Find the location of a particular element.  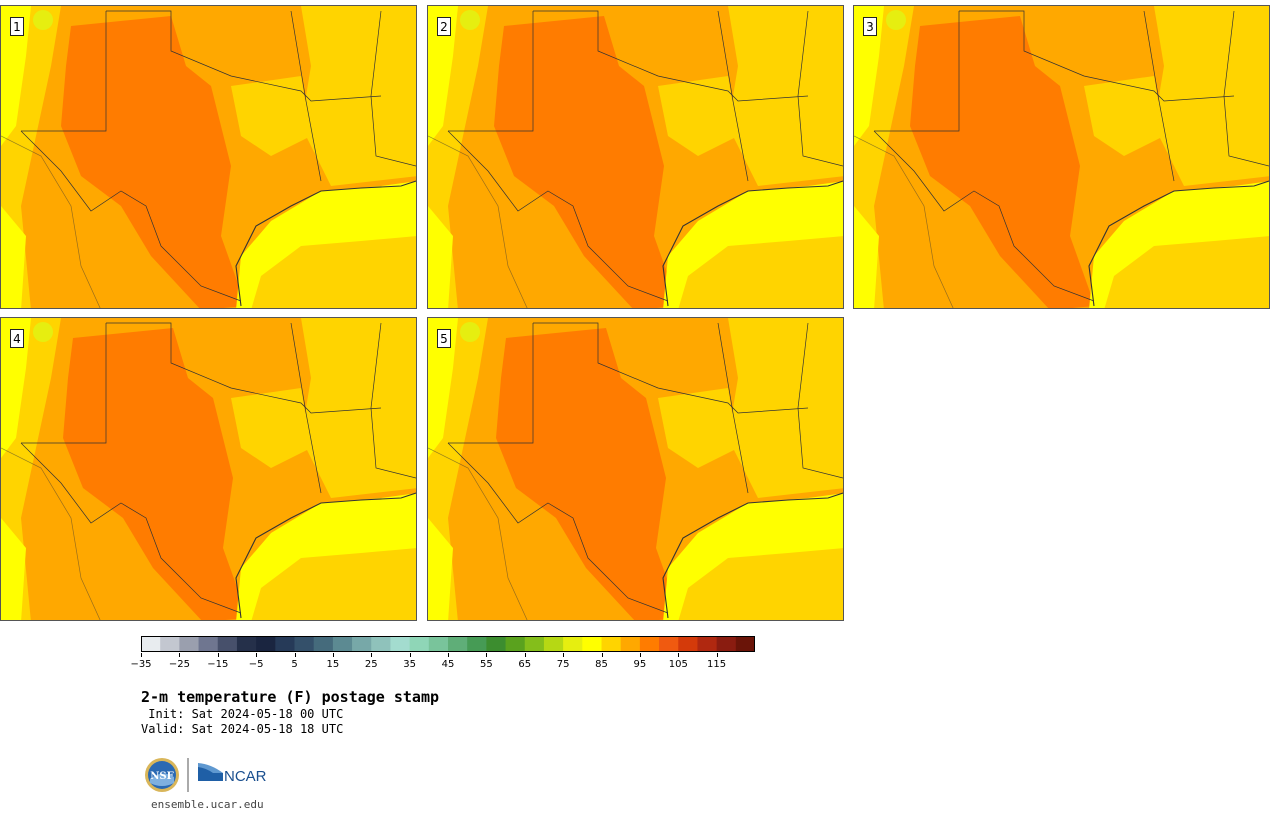

colorbar-tick-label: 65 is located at coordinates (525, 664).